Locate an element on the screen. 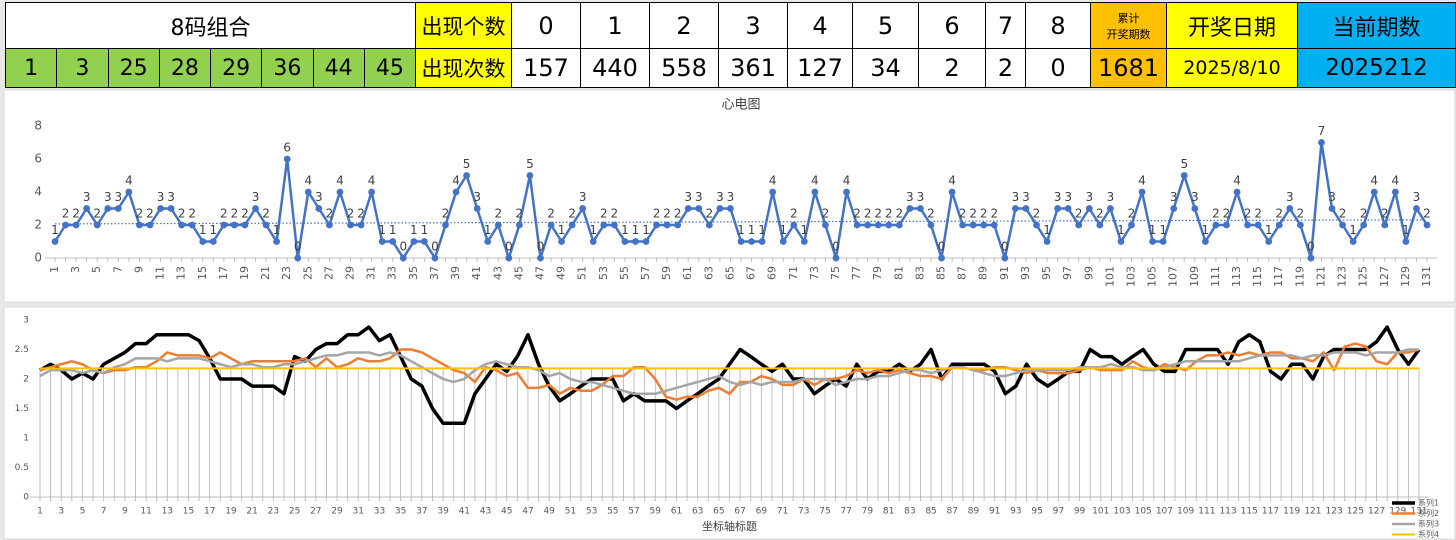  x-tick-label: 91 is located at coordinates (994, 512).